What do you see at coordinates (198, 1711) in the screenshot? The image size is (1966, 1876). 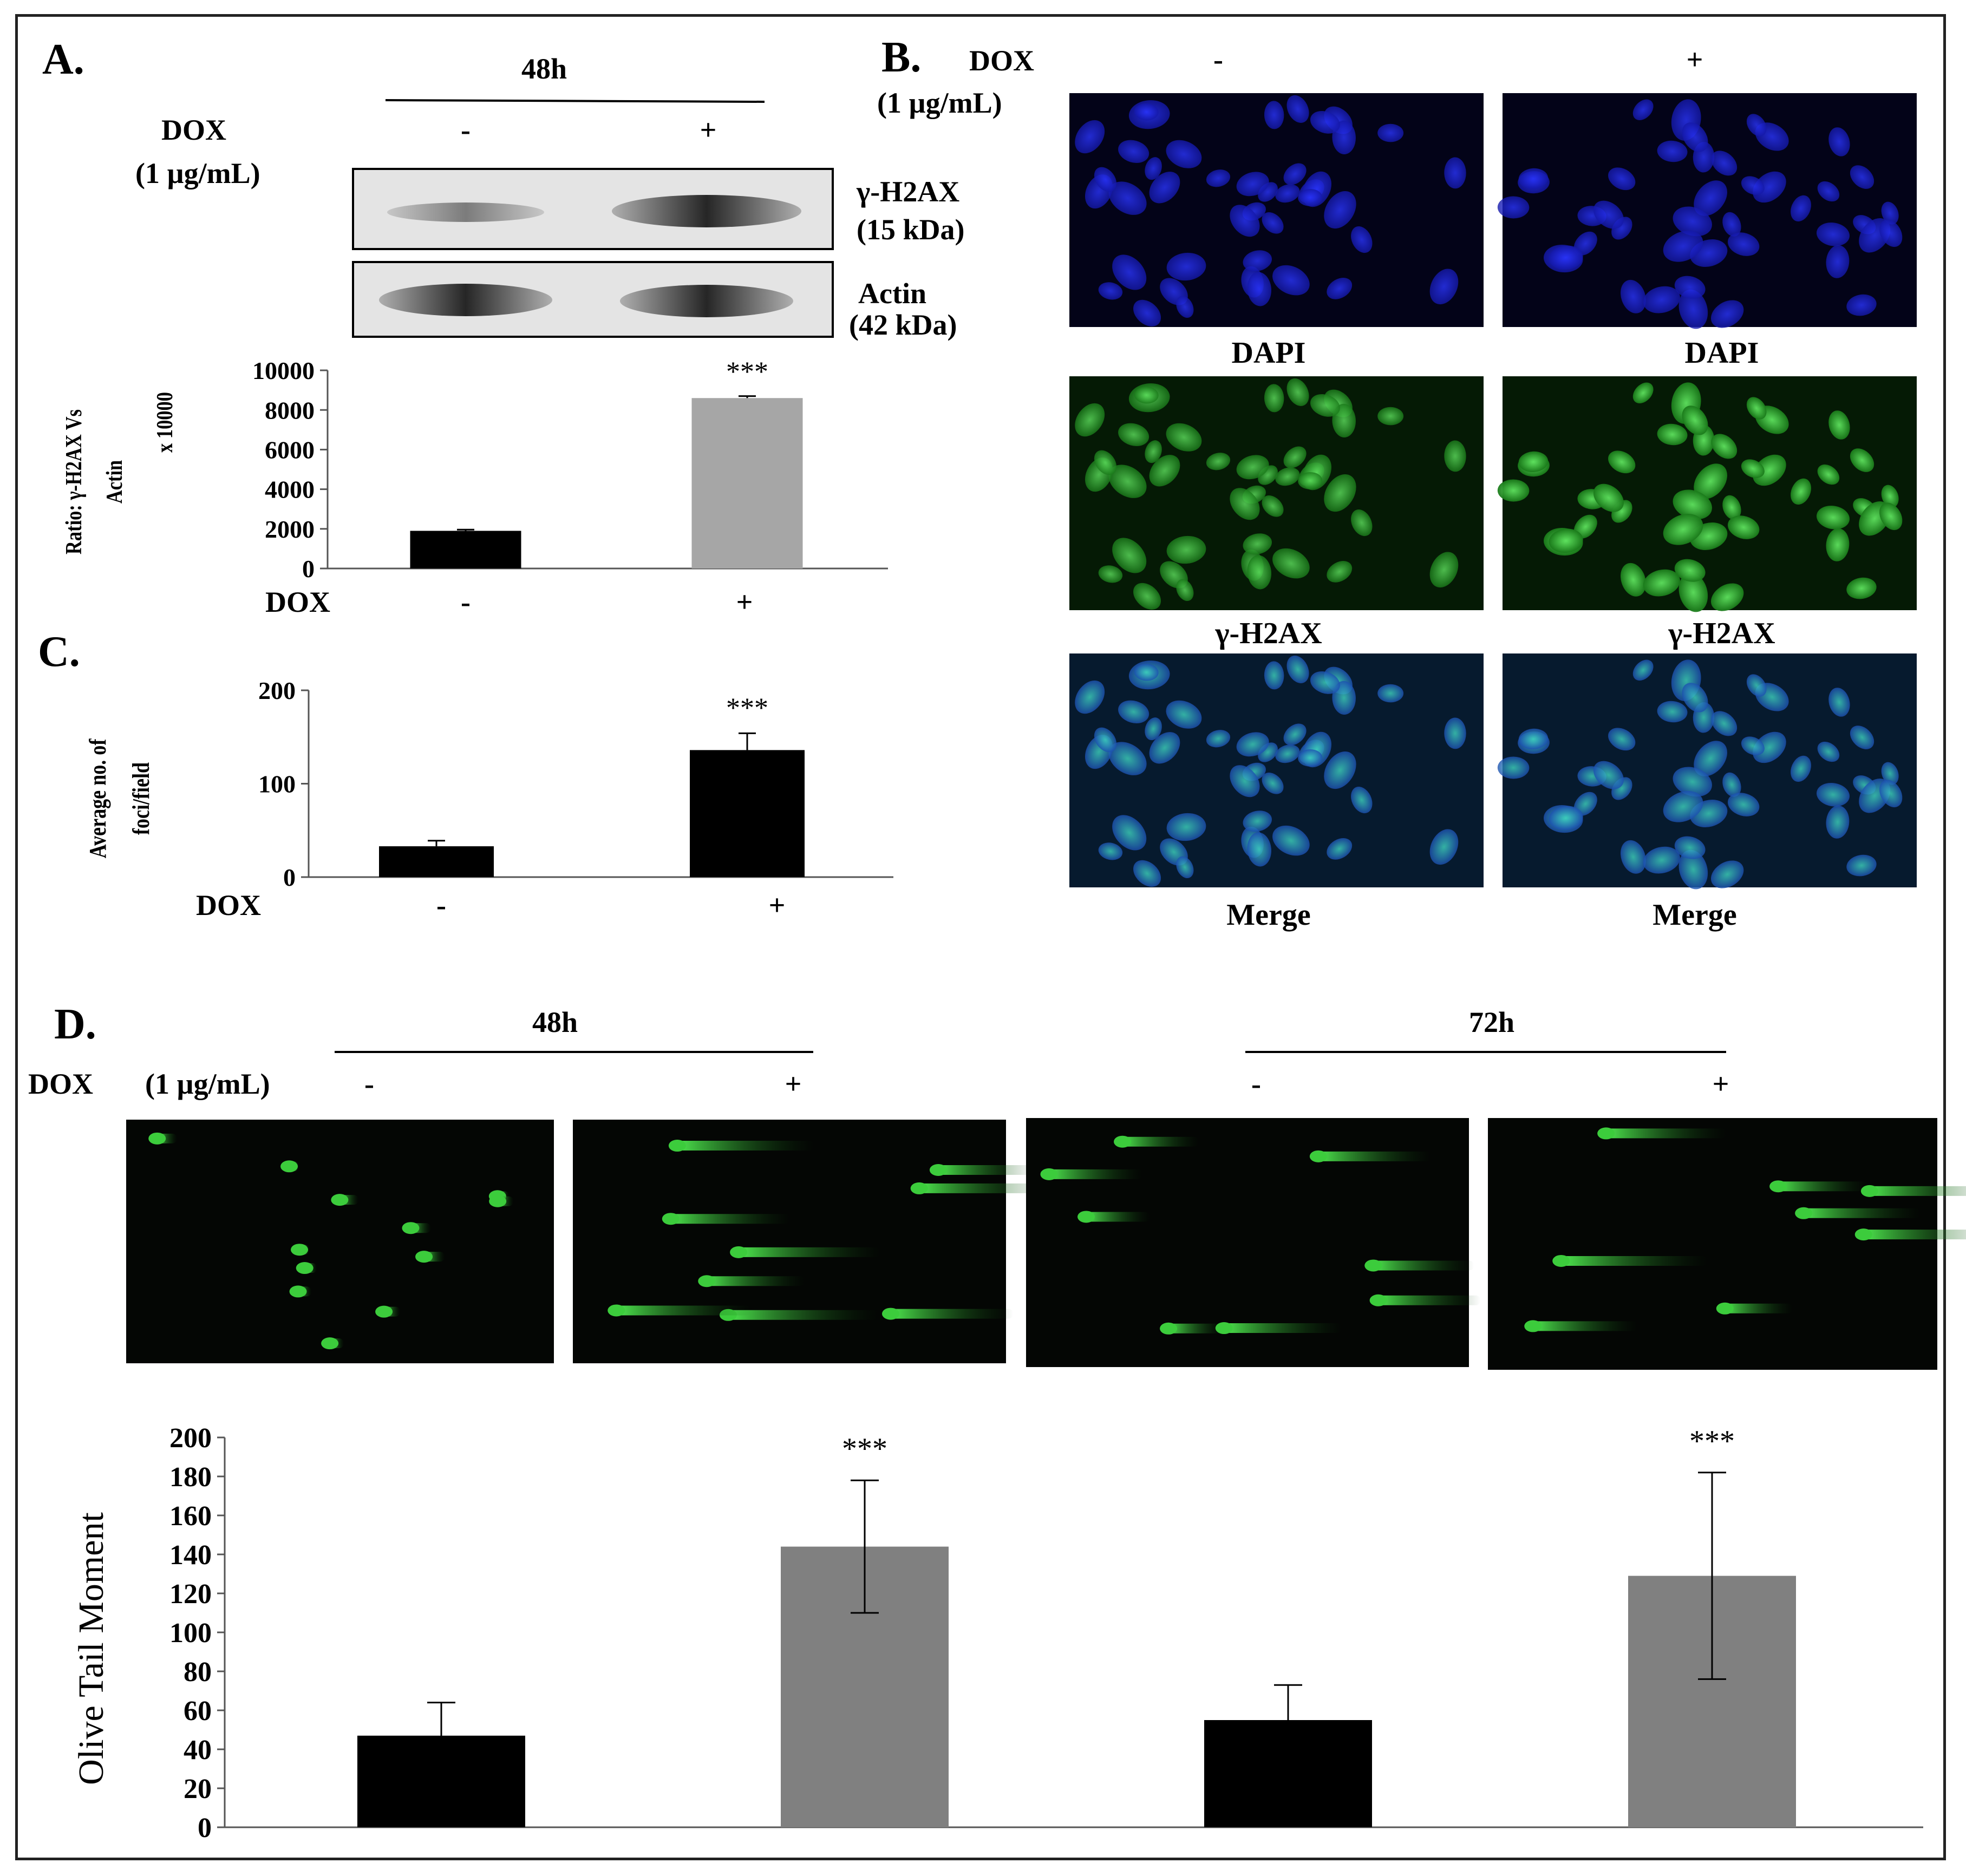 I see `D-ytick-label: 60` at bounding box center [198, 1711].